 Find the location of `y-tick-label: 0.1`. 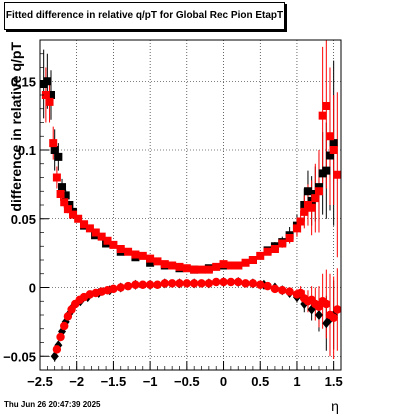

y-tick-label: 0.1 is located at coordinates (27, 150).